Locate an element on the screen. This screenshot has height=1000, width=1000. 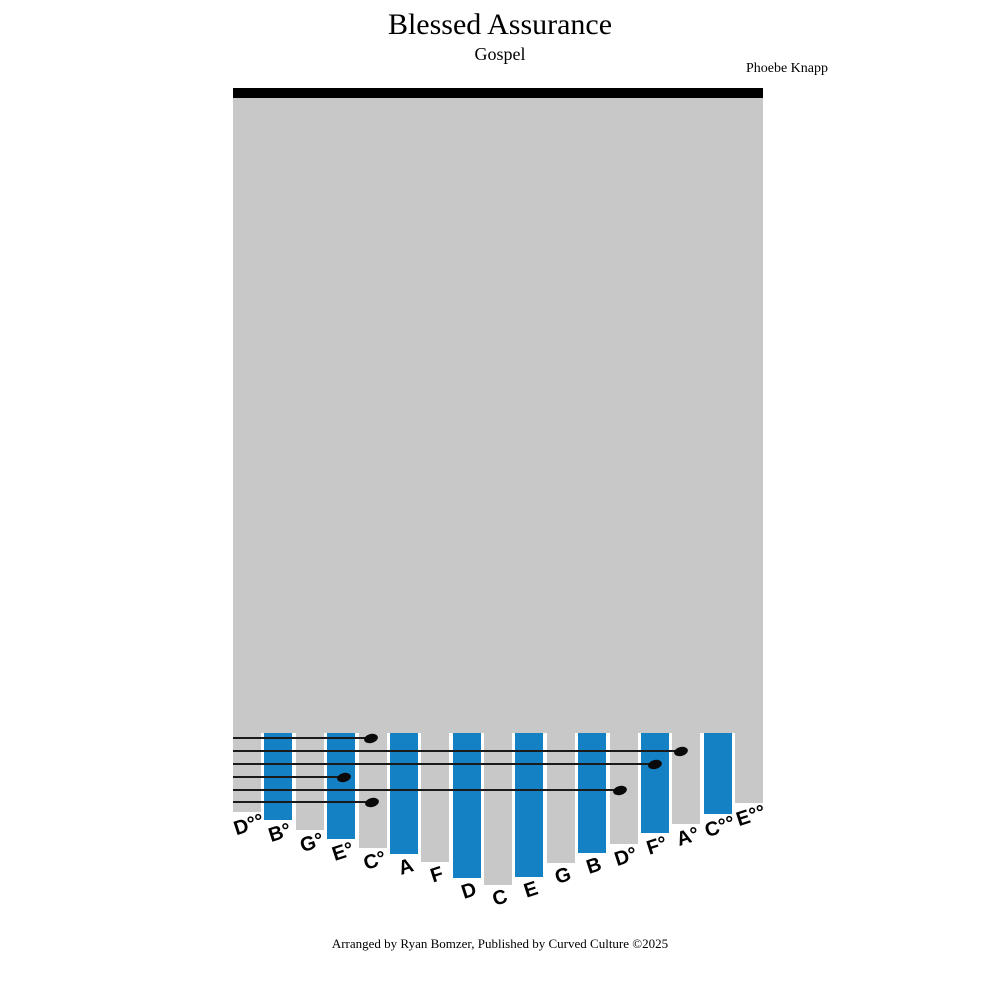
header-rule-bar is located at coordinates (498, 93).